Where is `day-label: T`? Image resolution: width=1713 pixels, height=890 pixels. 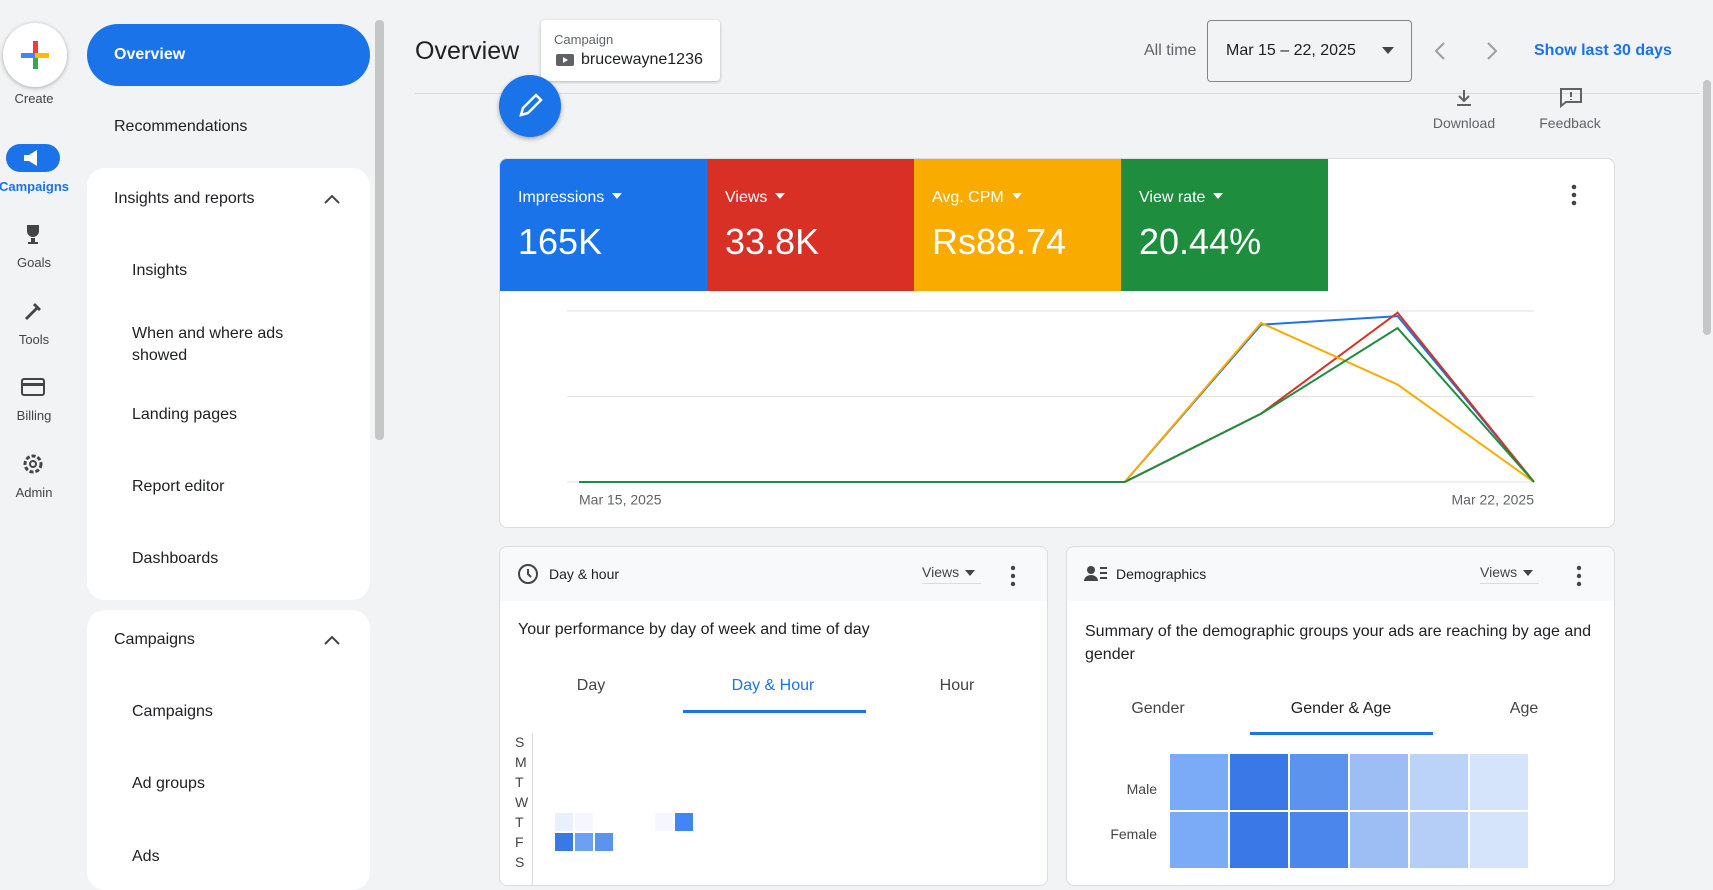 day-label: T is located at coordinates (519, 822).